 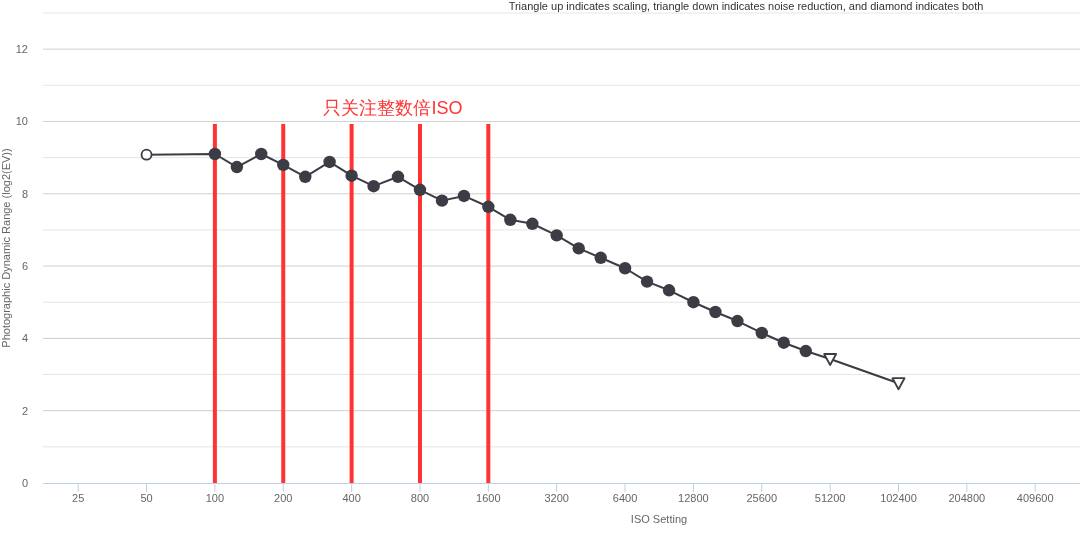 I want to click on y-tick-label: 6, so click(x=24, y=266).